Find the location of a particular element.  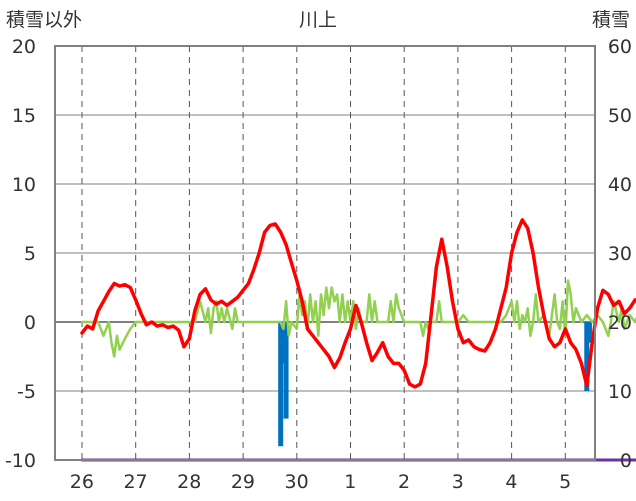

right-y-tick-label: 30 is located at coordinates (620, 254).